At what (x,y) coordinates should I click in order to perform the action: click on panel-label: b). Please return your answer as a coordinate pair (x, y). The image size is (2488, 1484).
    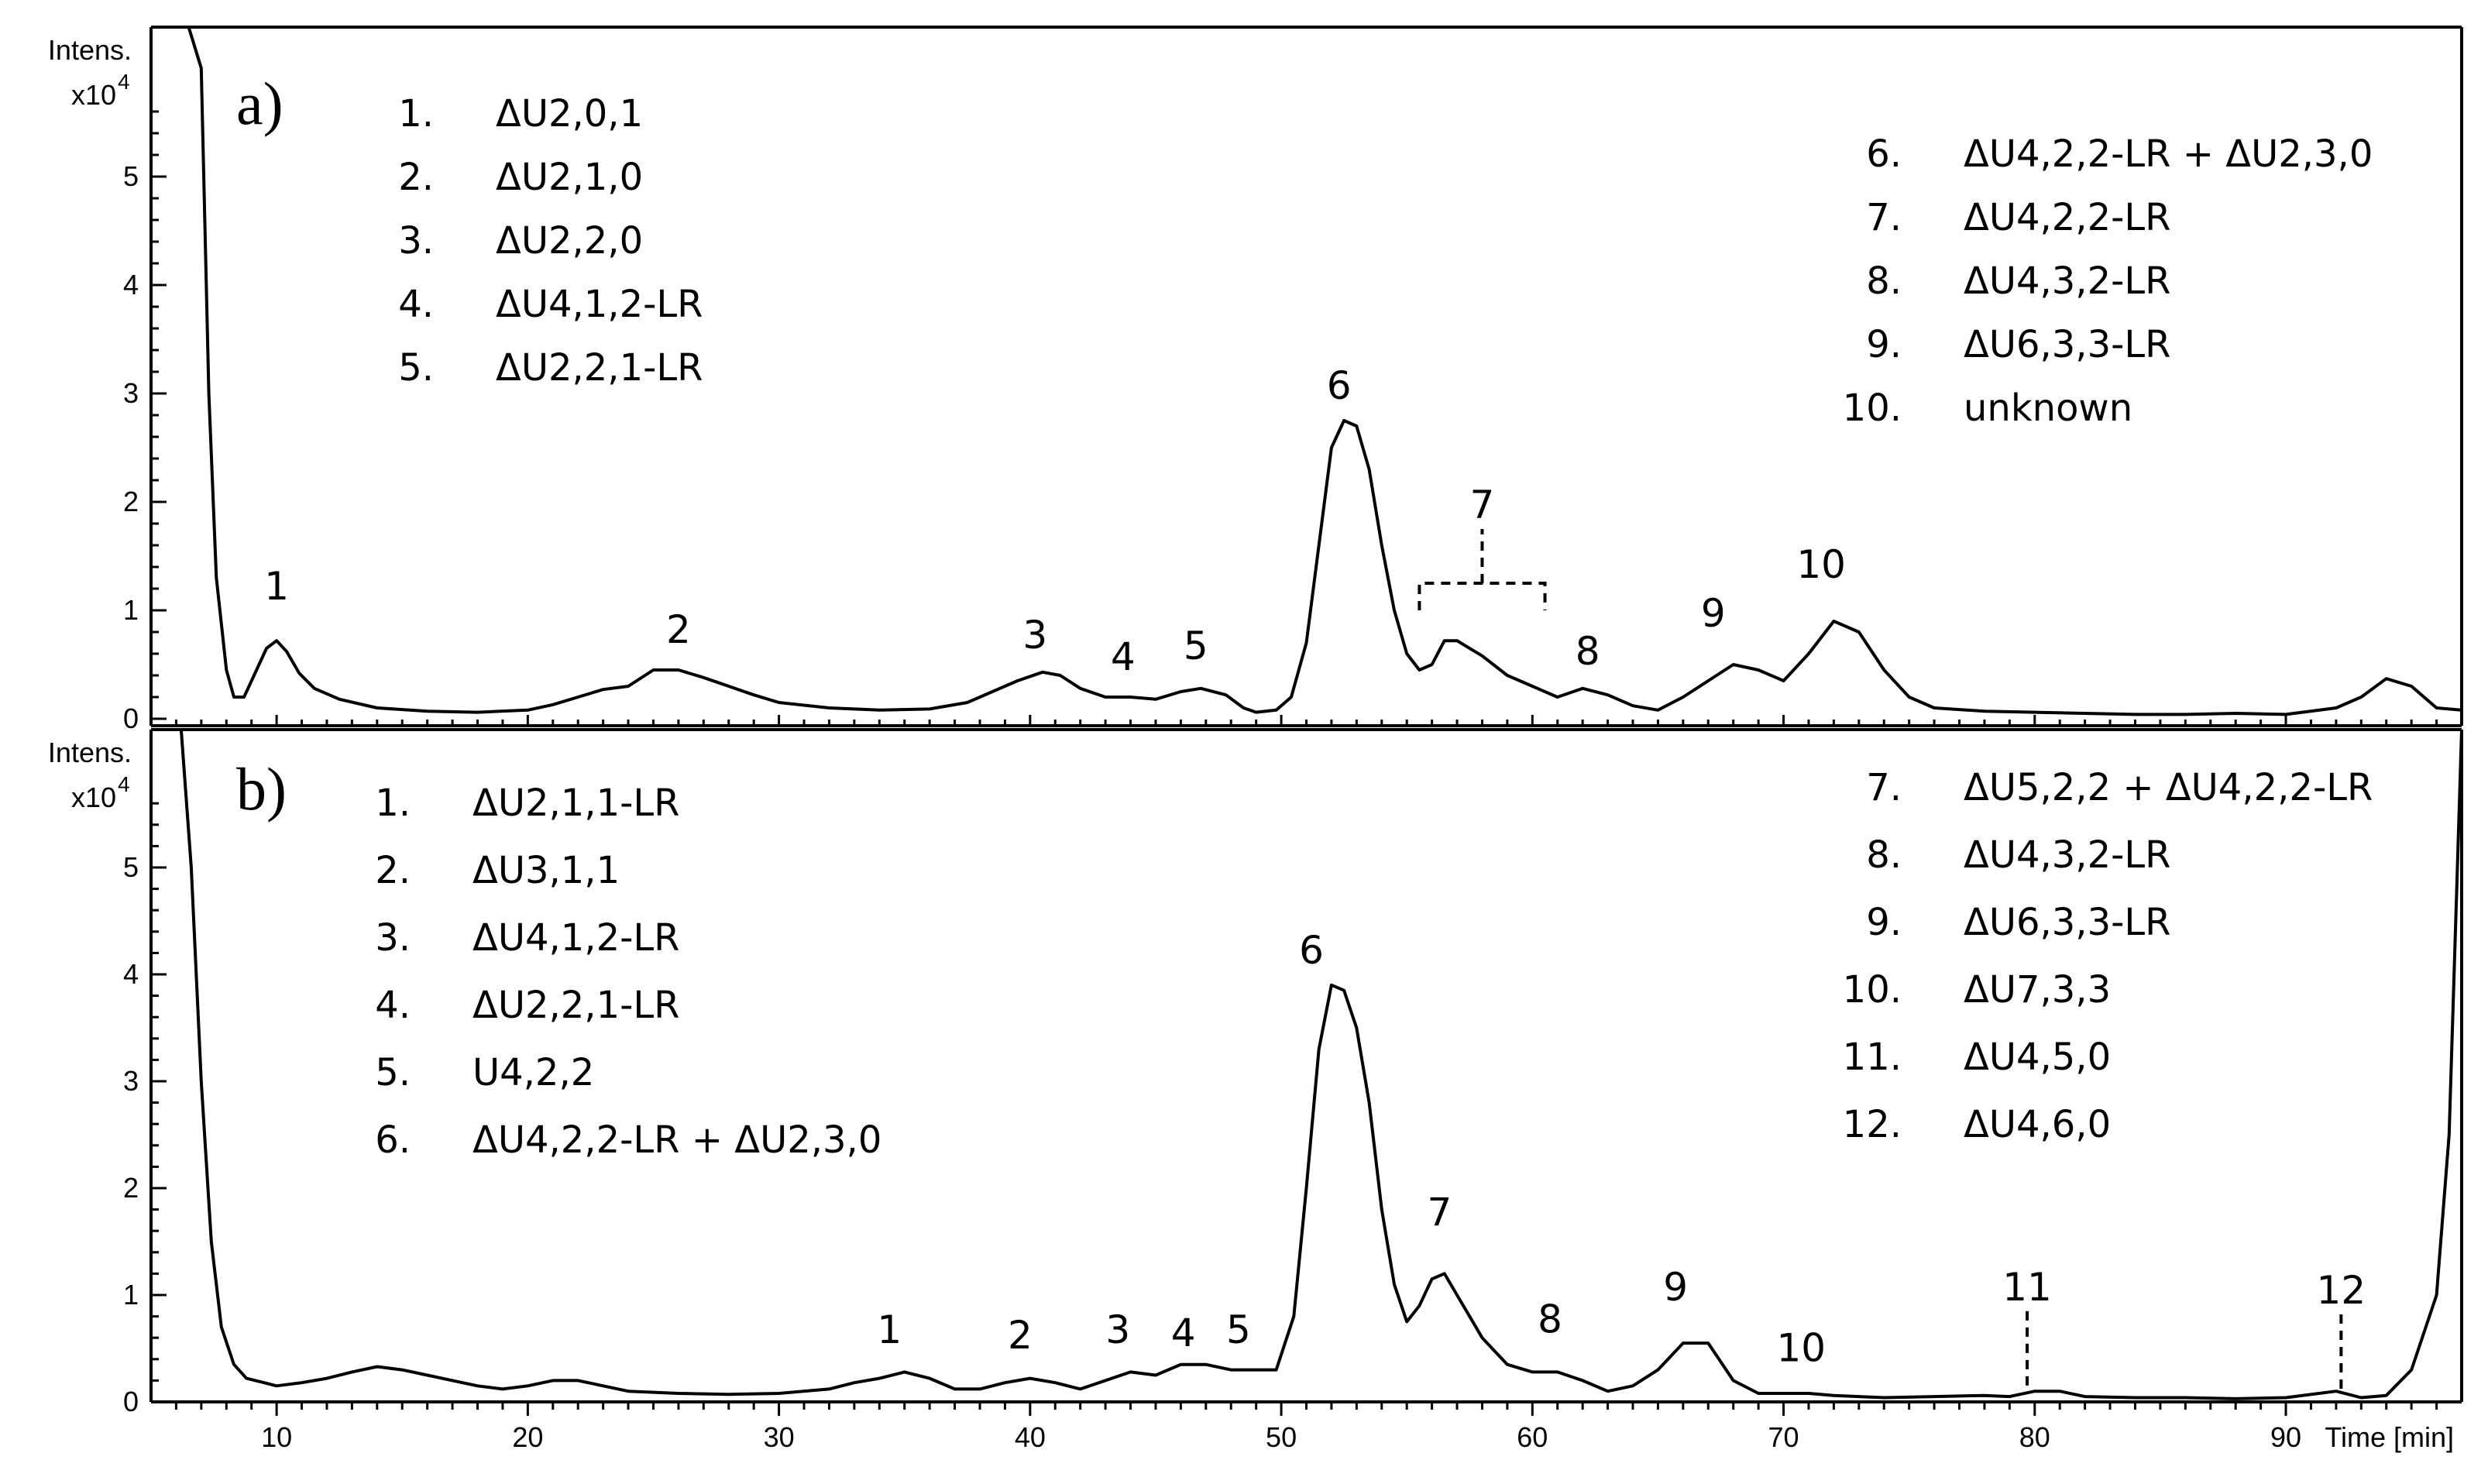
    Looking at the image, I should click on (261, 789).